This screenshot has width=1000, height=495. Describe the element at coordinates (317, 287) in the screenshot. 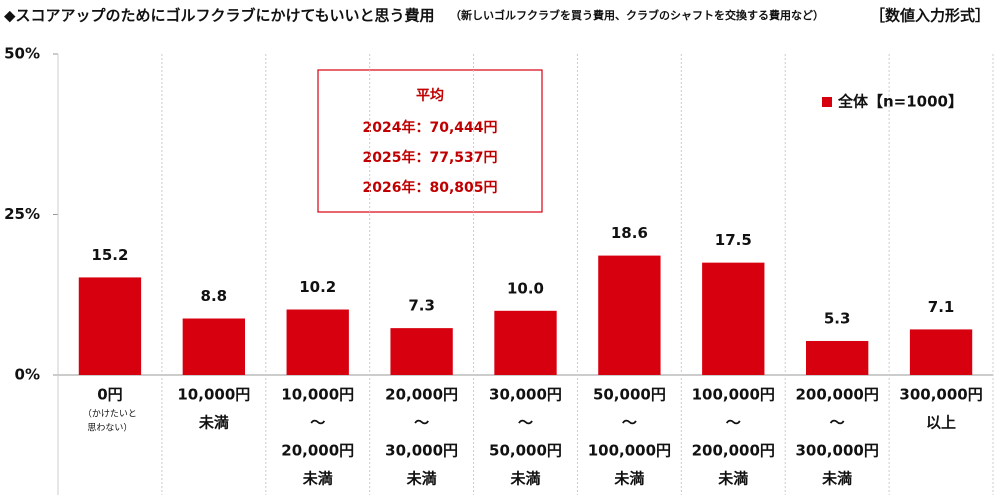

I see `value-label: 10.2` at that location.